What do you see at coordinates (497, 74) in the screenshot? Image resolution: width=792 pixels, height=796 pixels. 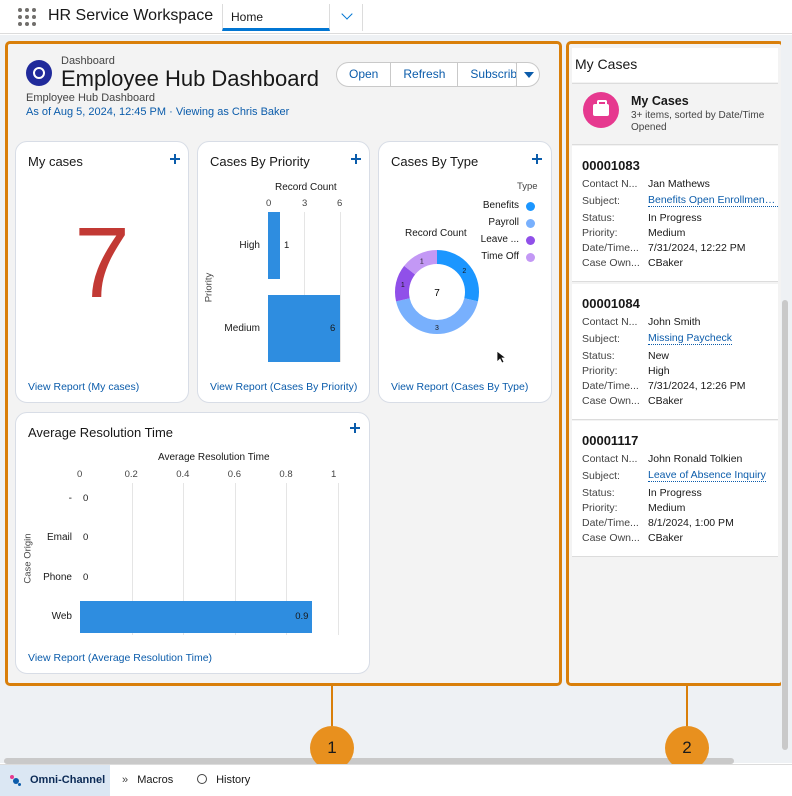 I see `subscribe-button: Subscribe` at bounding box center [497, 74].